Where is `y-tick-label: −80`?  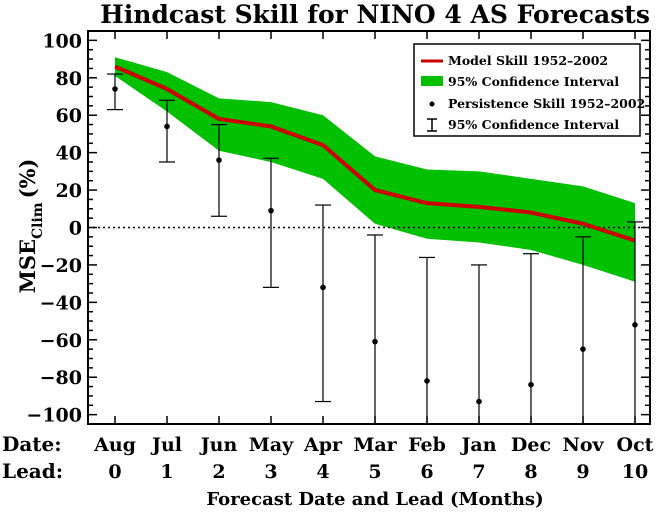 y-tick-label: −80 is located at coordinates (61, 378).